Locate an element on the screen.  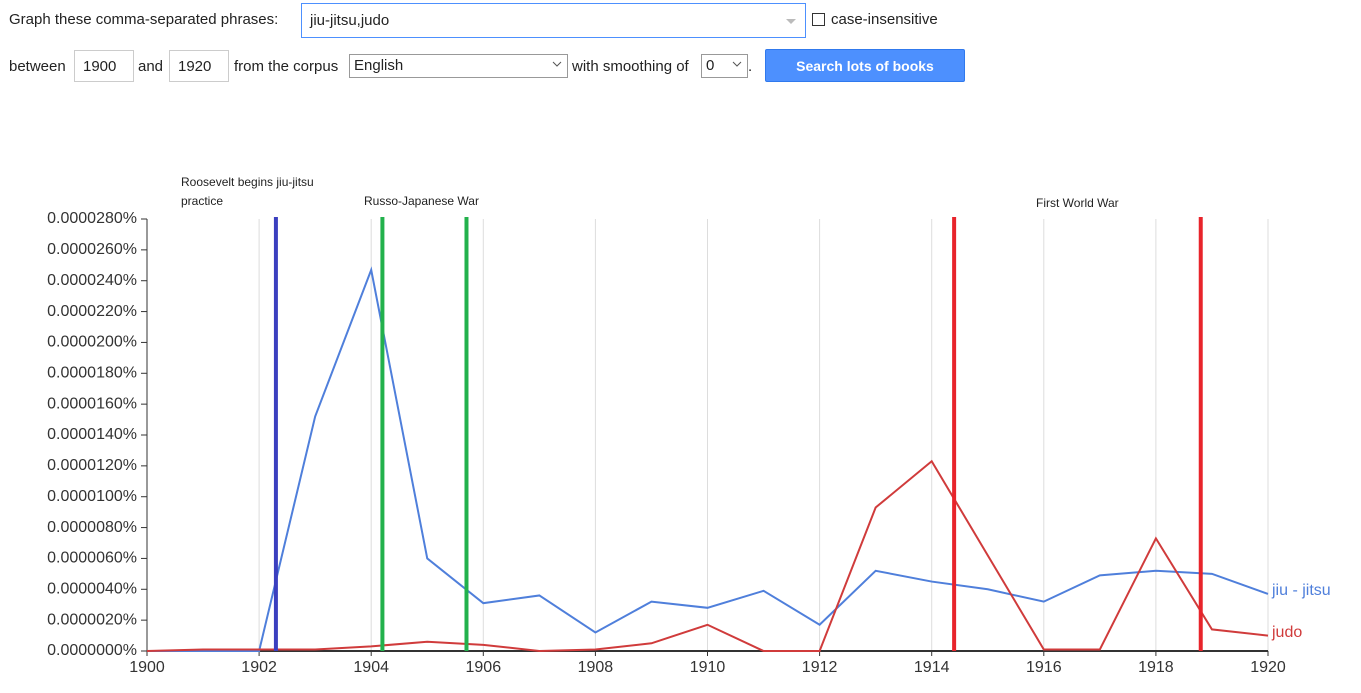
search-button: Search lots of books is located at coordinates (865, 65).